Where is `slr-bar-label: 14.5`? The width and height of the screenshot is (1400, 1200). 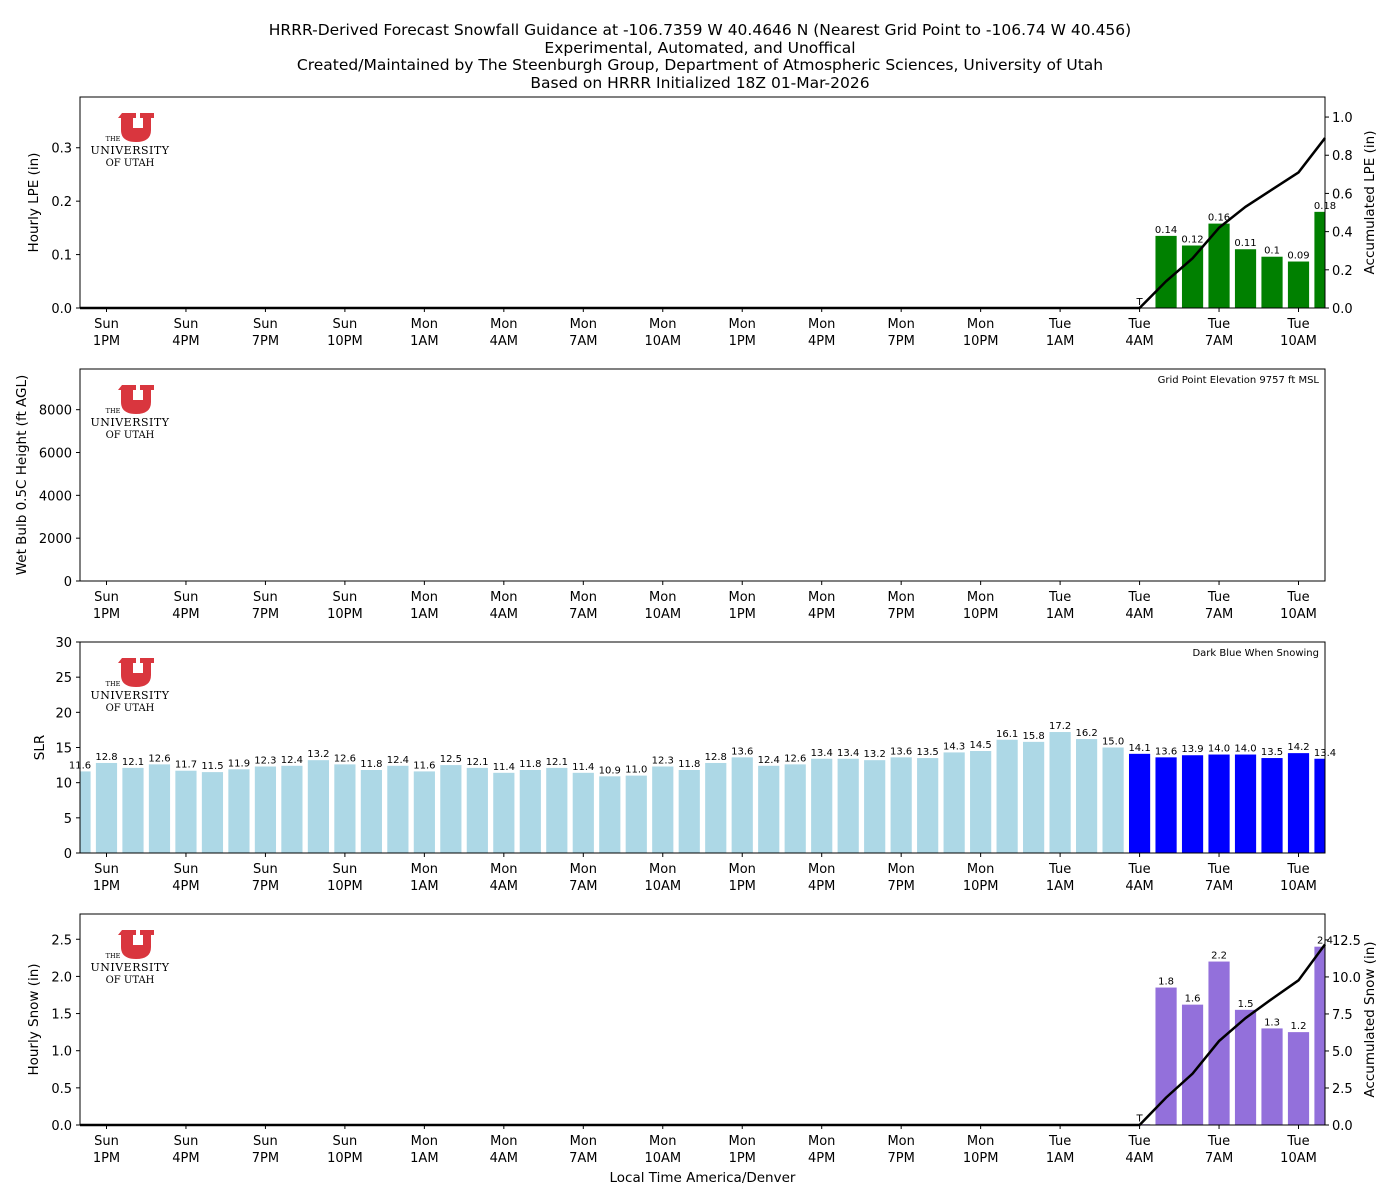 slr-bar-label: 14.5 is located at coordinates (981, 745).